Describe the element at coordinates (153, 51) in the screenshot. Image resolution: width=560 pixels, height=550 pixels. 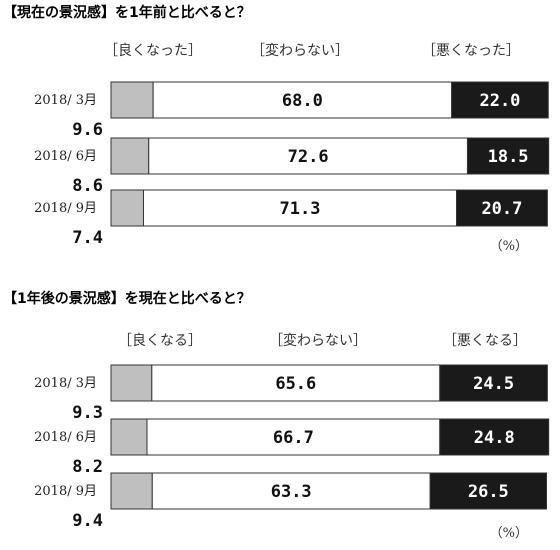
I see `column-header: ［良くなった］` at that location.